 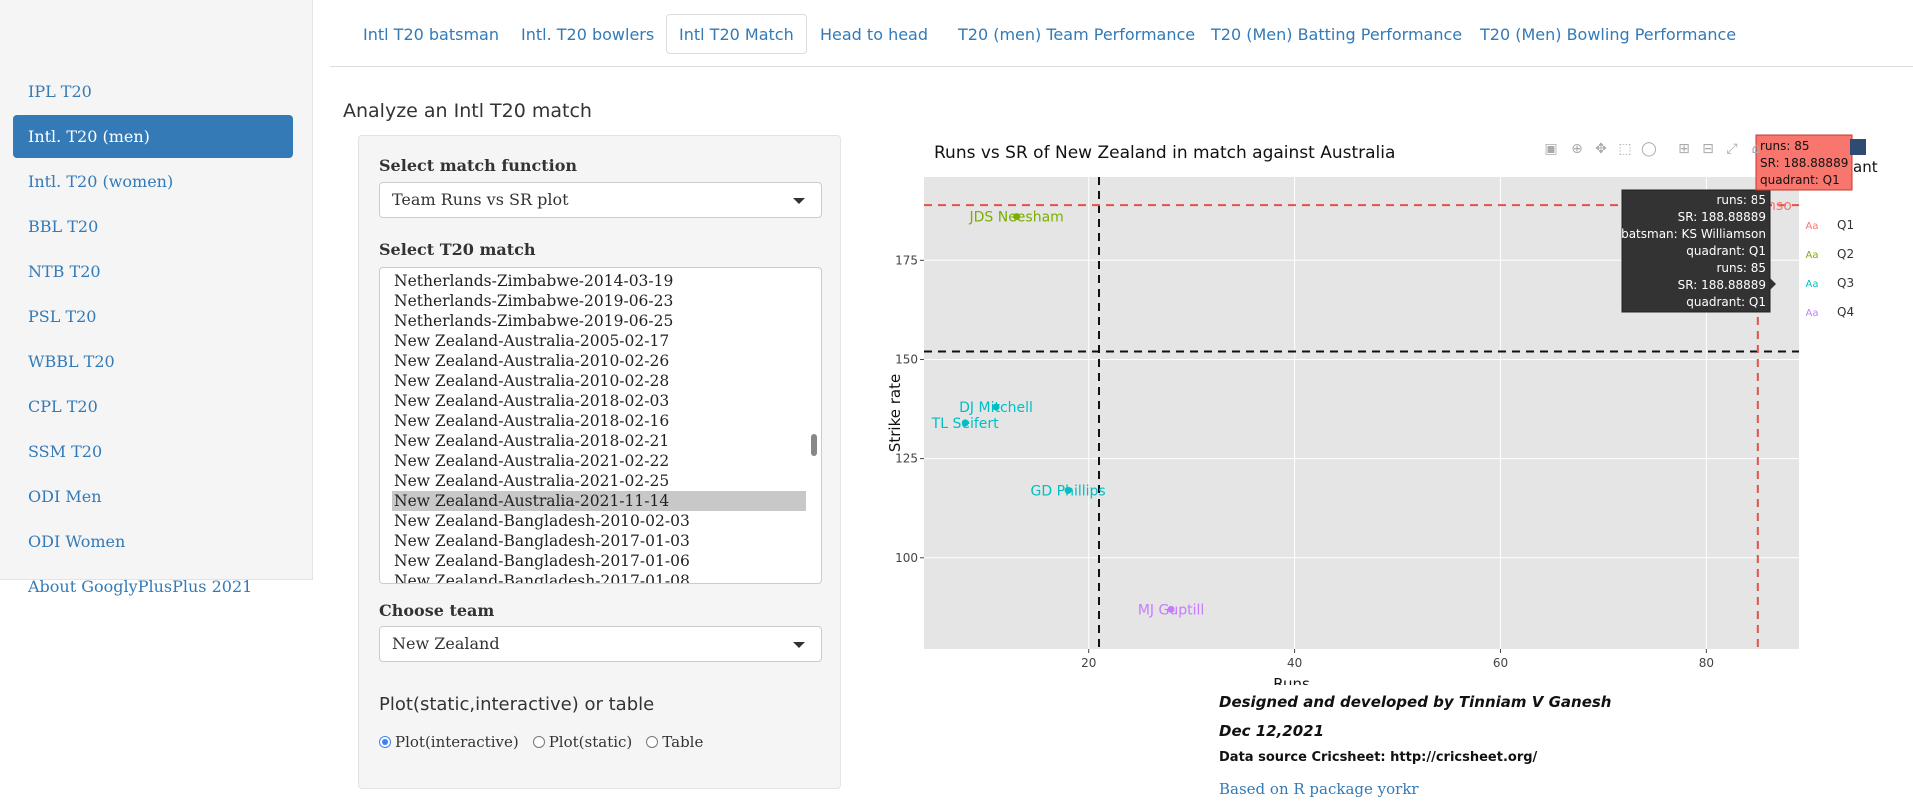 I want to click on match-option: New Zealand-Bangladesh-2017-01-03, so click(x=542, y=541).